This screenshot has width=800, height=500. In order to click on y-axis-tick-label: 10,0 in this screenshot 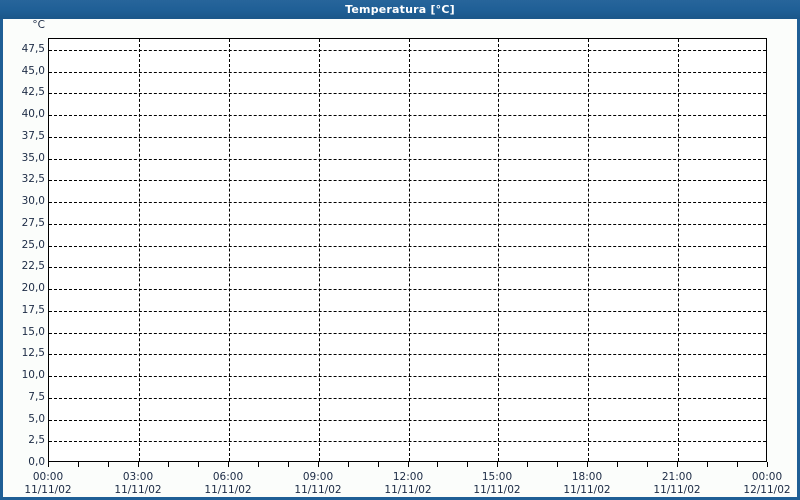, I will do `click(33, 375)`.